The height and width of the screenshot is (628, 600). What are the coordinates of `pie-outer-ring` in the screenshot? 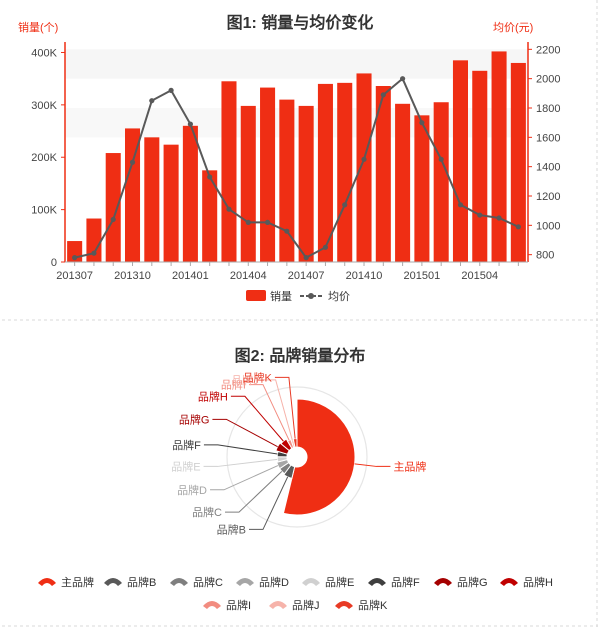 It's located at (297, 457).